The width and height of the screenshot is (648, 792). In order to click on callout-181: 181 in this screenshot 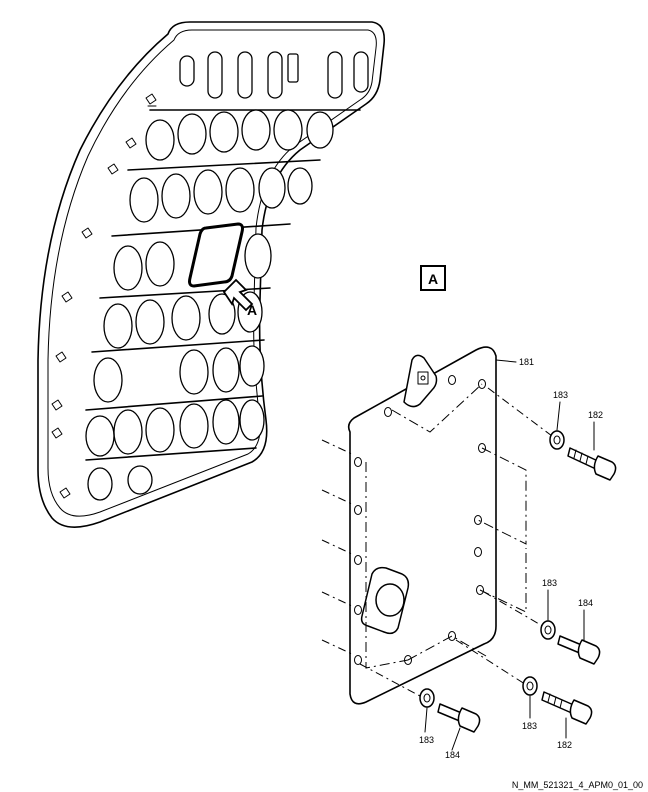, I will do `click(526, 362)`.